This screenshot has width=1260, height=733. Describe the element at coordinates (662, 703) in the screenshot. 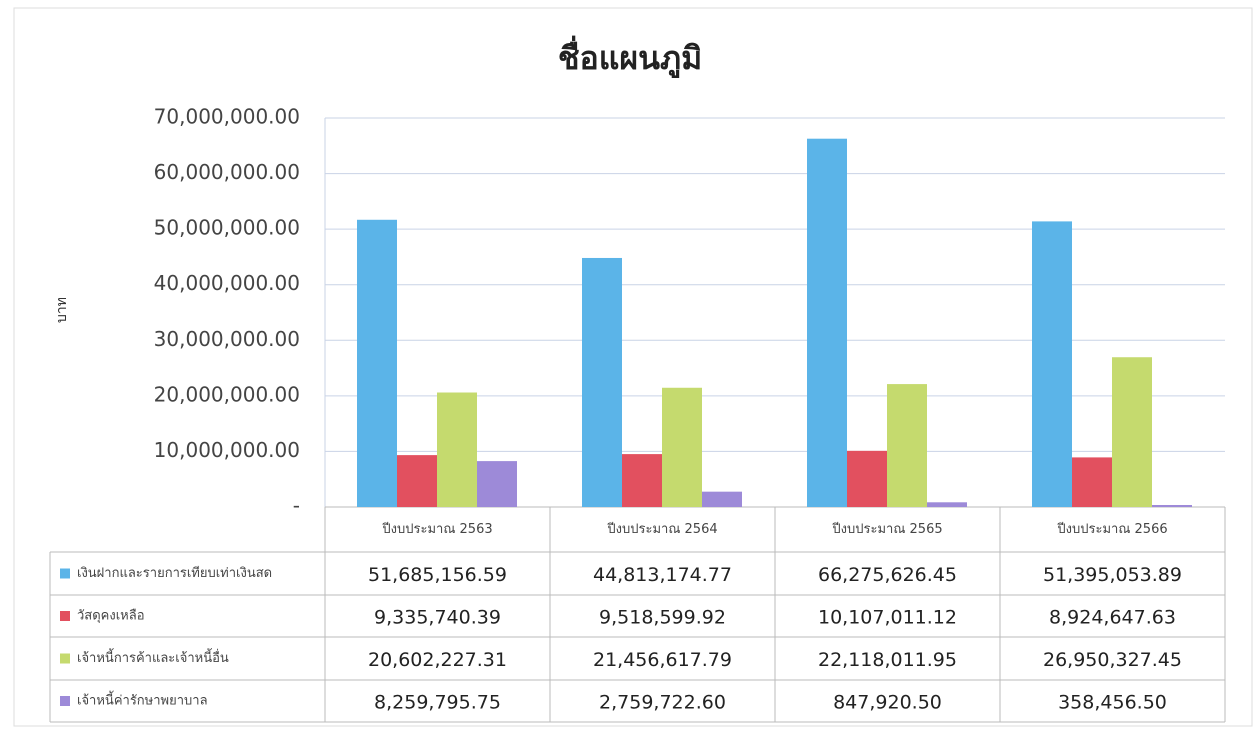

I see `value-label: 2,759,722.60` at that location.